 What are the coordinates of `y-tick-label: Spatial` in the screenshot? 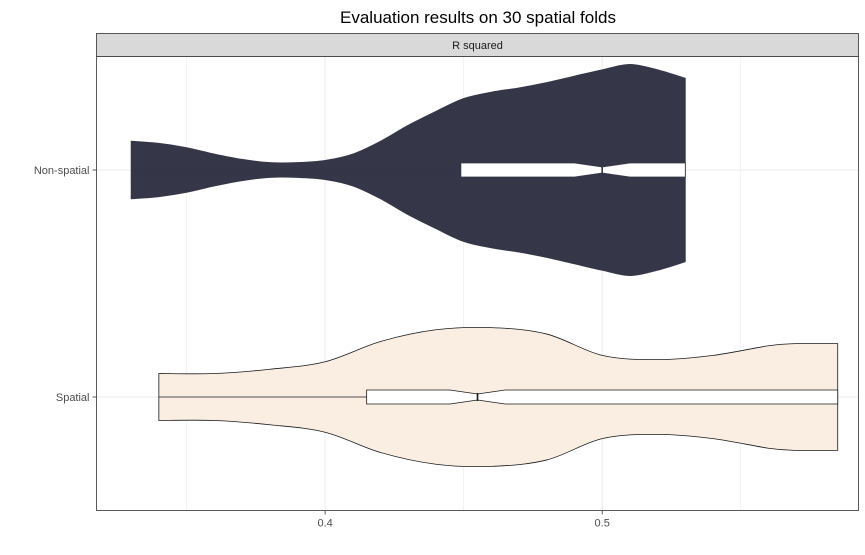 It's located at (73, 398).